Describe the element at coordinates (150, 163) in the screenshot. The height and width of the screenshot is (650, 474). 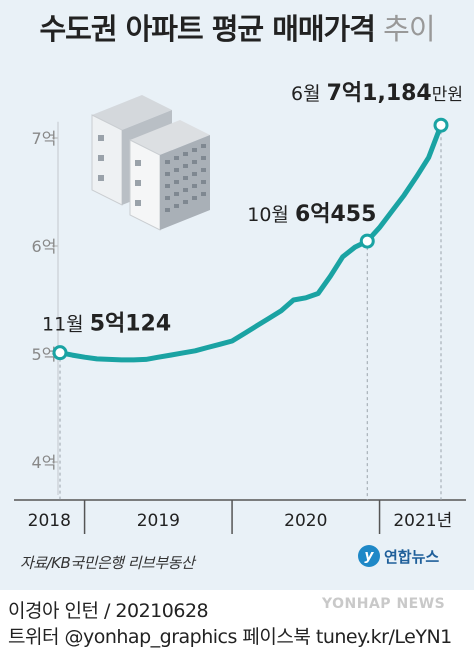
I see `apartment-buildings-icon` at that location.